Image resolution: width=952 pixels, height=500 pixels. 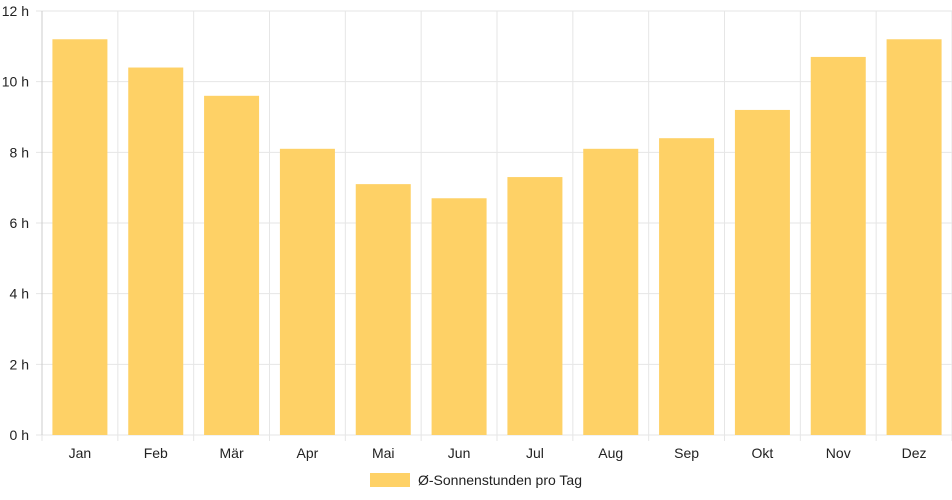 What do you see at coordinates (19, 294) in the screenshot?
I see `y-tick-label: 4 h` at bounding box center [19, 294].